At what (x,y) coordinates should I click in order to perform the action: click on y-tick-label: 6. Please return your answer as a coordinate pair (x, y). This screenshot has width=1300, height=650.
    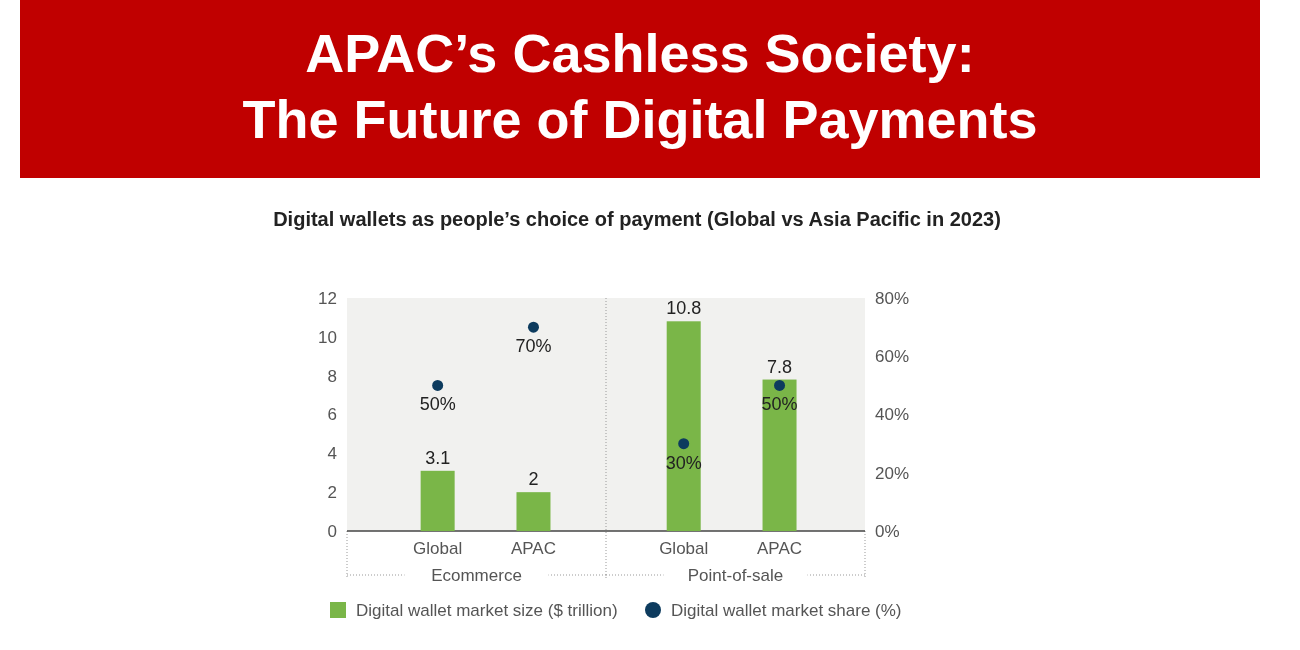
    Looking at the image, I should click on (332, 415).